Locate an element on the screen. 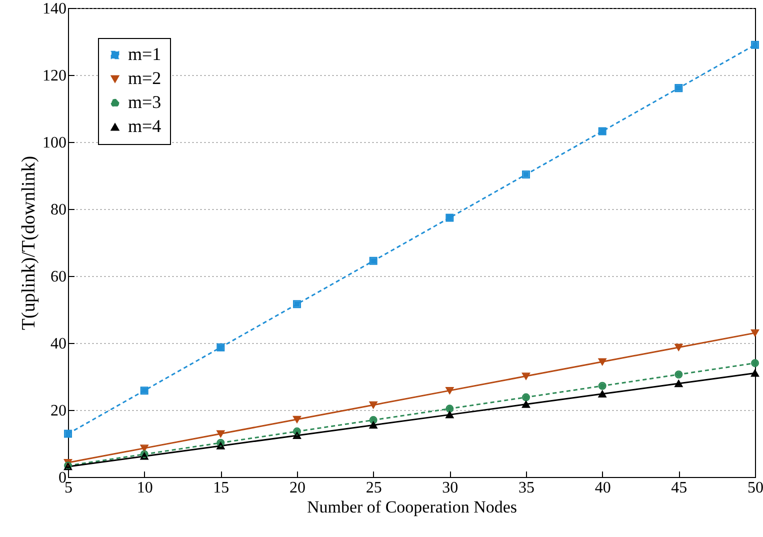  x-tick-label: 5 is located at coordinates (68, 488).